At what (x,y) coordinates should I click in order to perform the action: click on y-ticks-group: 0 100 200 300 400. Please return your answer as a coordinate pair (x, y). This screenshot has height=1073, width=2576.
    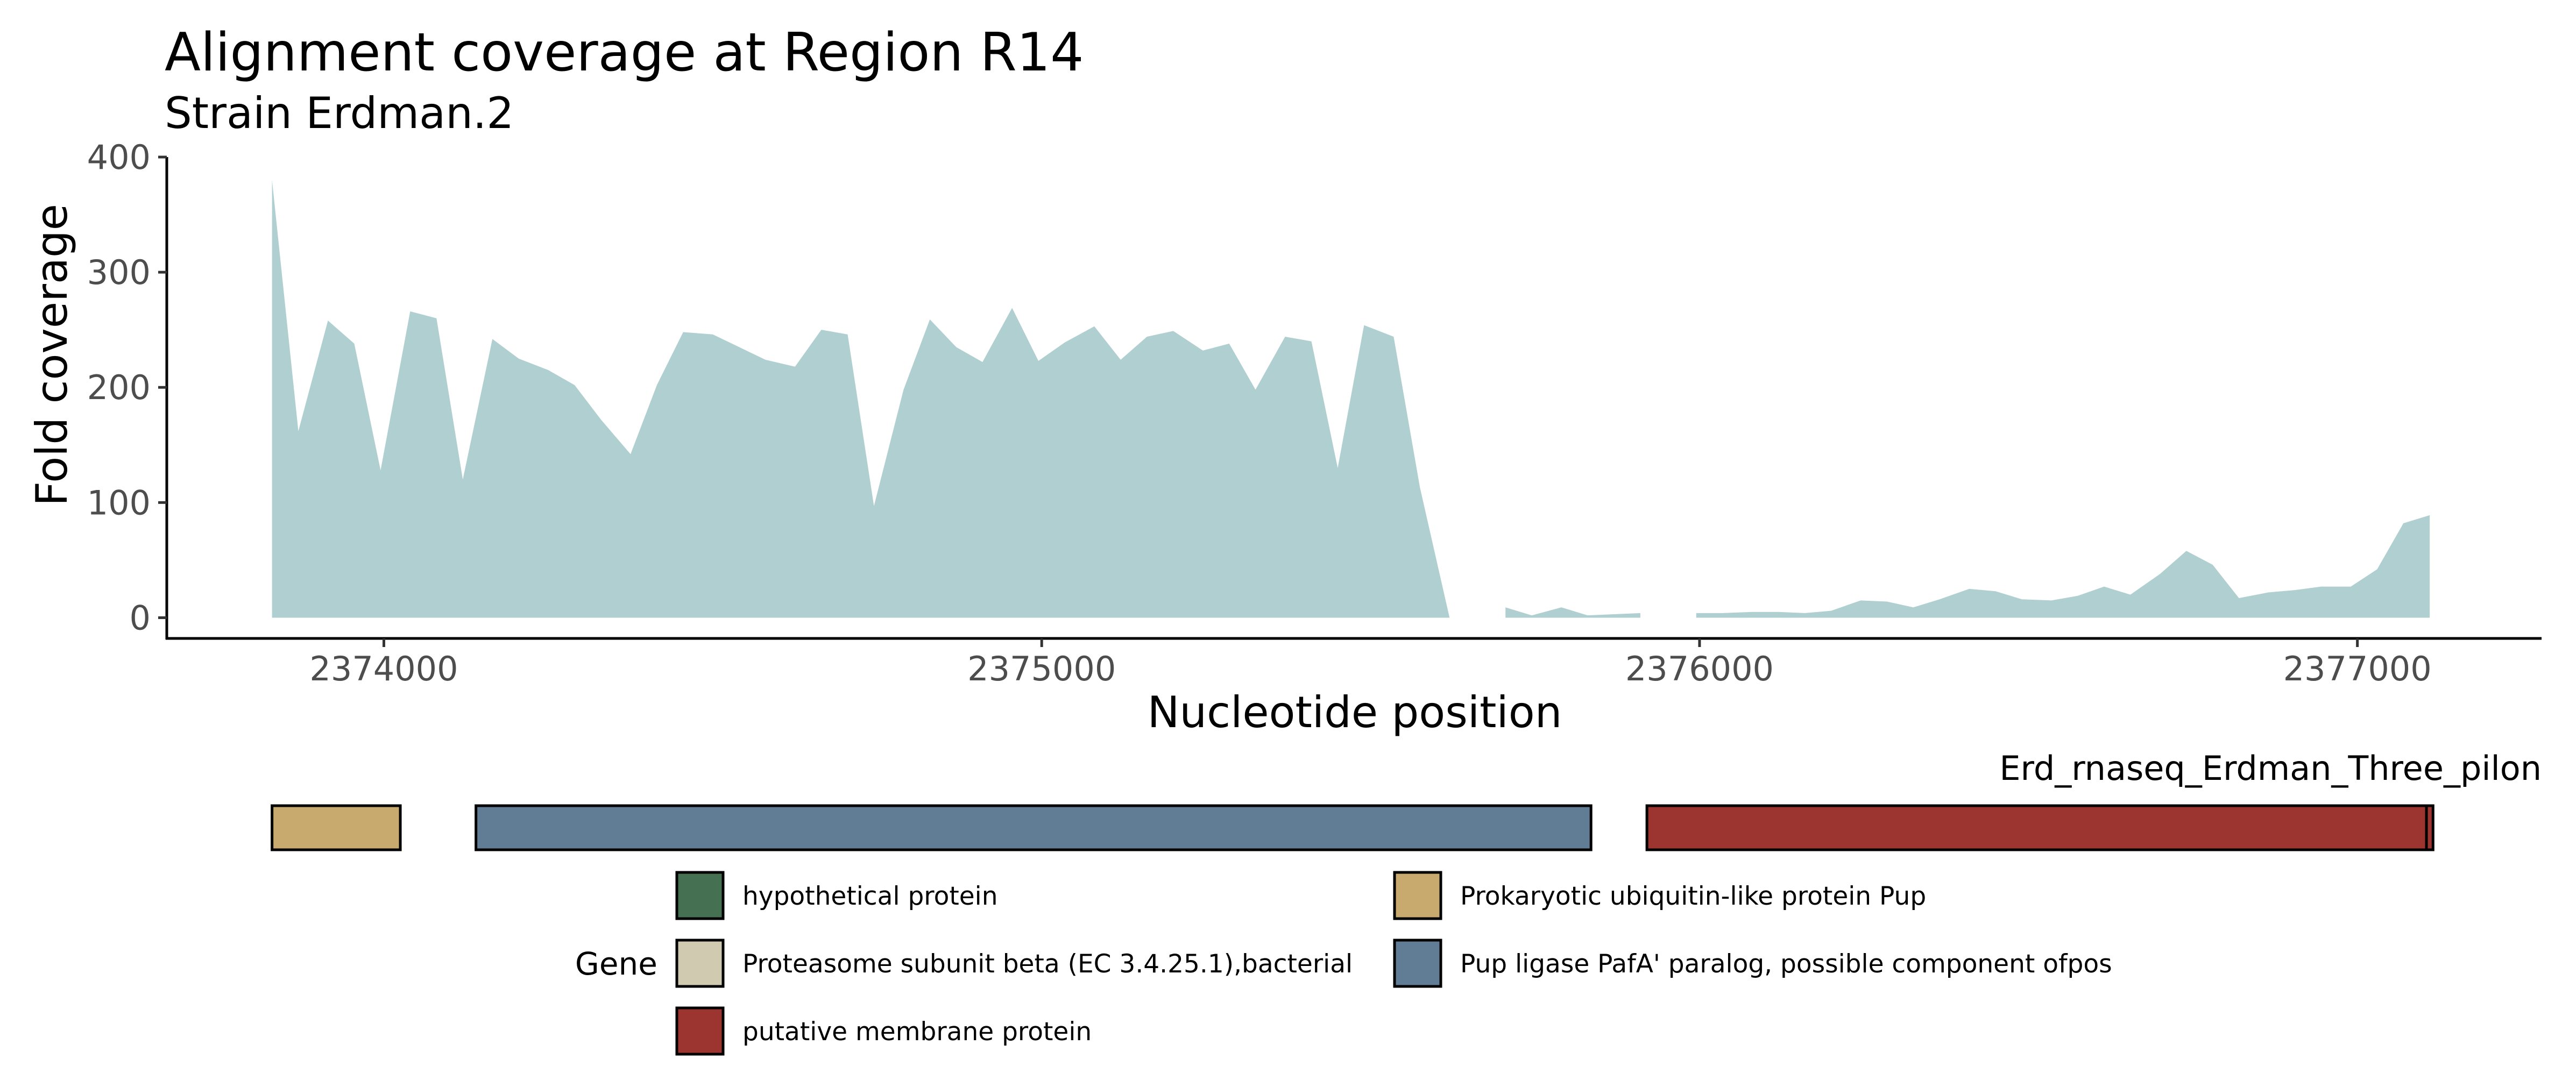
    Looking at the image, I should click on (127, 387).